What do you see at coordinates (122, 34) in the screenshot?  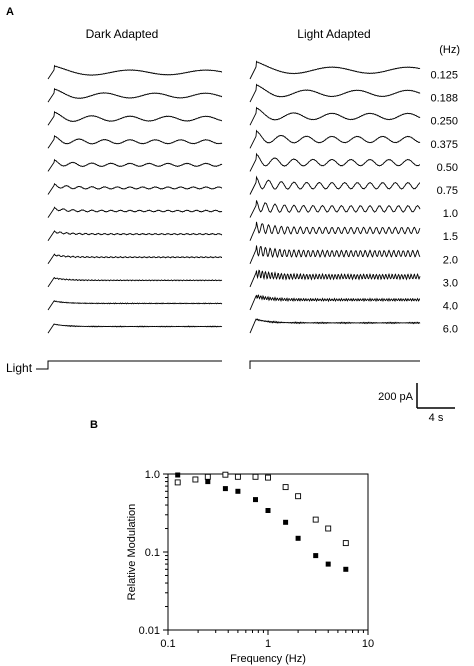 I see `dark-adapted-header: Dark Adapted` at bounding box center [122, 34].